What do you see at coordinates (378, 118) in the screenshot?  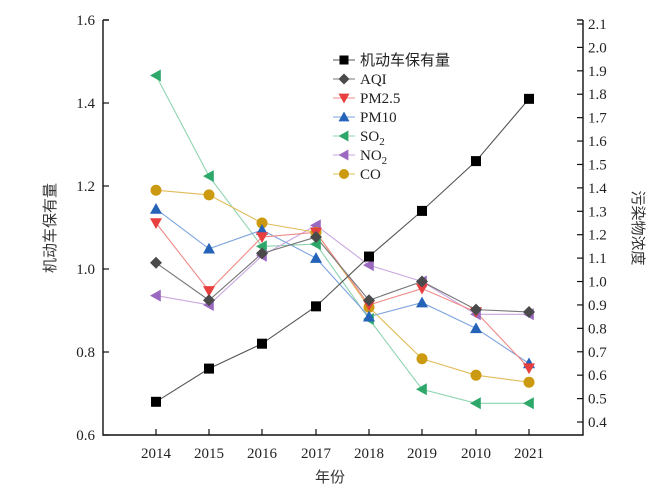 I see `legend-label: PM10` at bounding box center [378, 118].